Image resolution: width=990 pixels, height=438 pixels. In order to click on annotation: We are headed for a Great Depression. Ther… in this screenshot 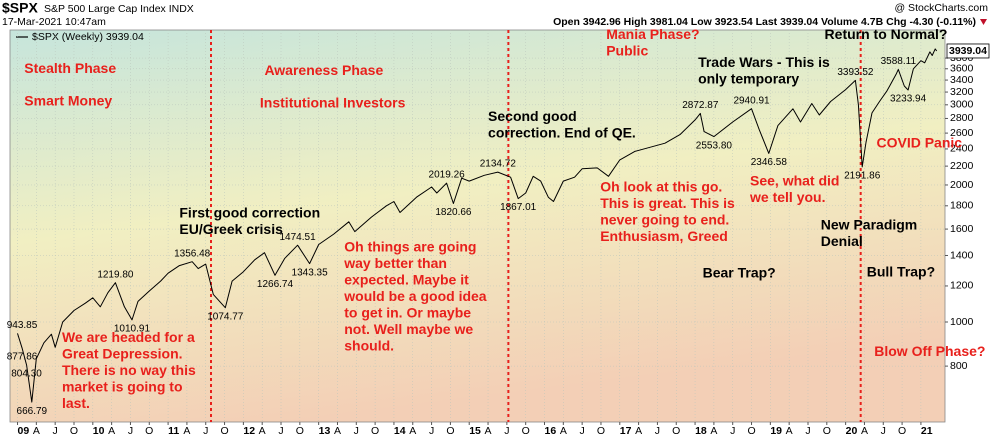, I will do `click(129, 370)`.